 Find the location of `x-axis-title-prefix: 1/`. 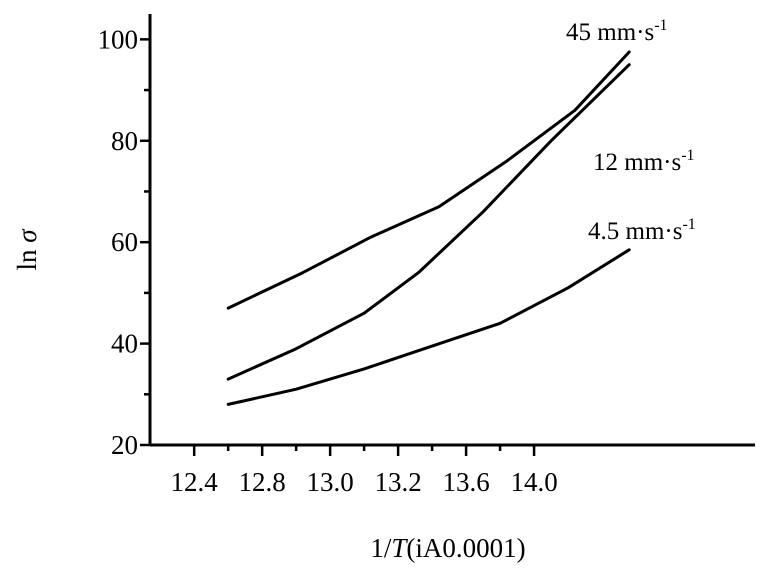

x-axis-title-prefix: 1/ is located at coordinates (381, 548).